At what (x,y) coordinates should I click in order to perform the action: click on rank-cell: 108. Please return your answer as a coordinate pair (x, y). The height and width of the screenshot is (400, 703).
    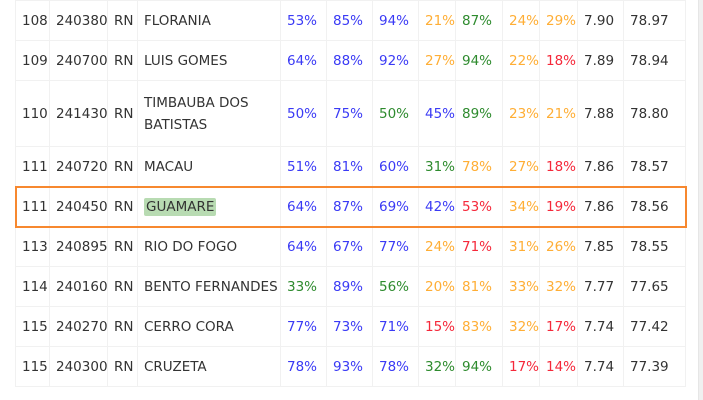
    Looking at the image, I should click on (32, 20).